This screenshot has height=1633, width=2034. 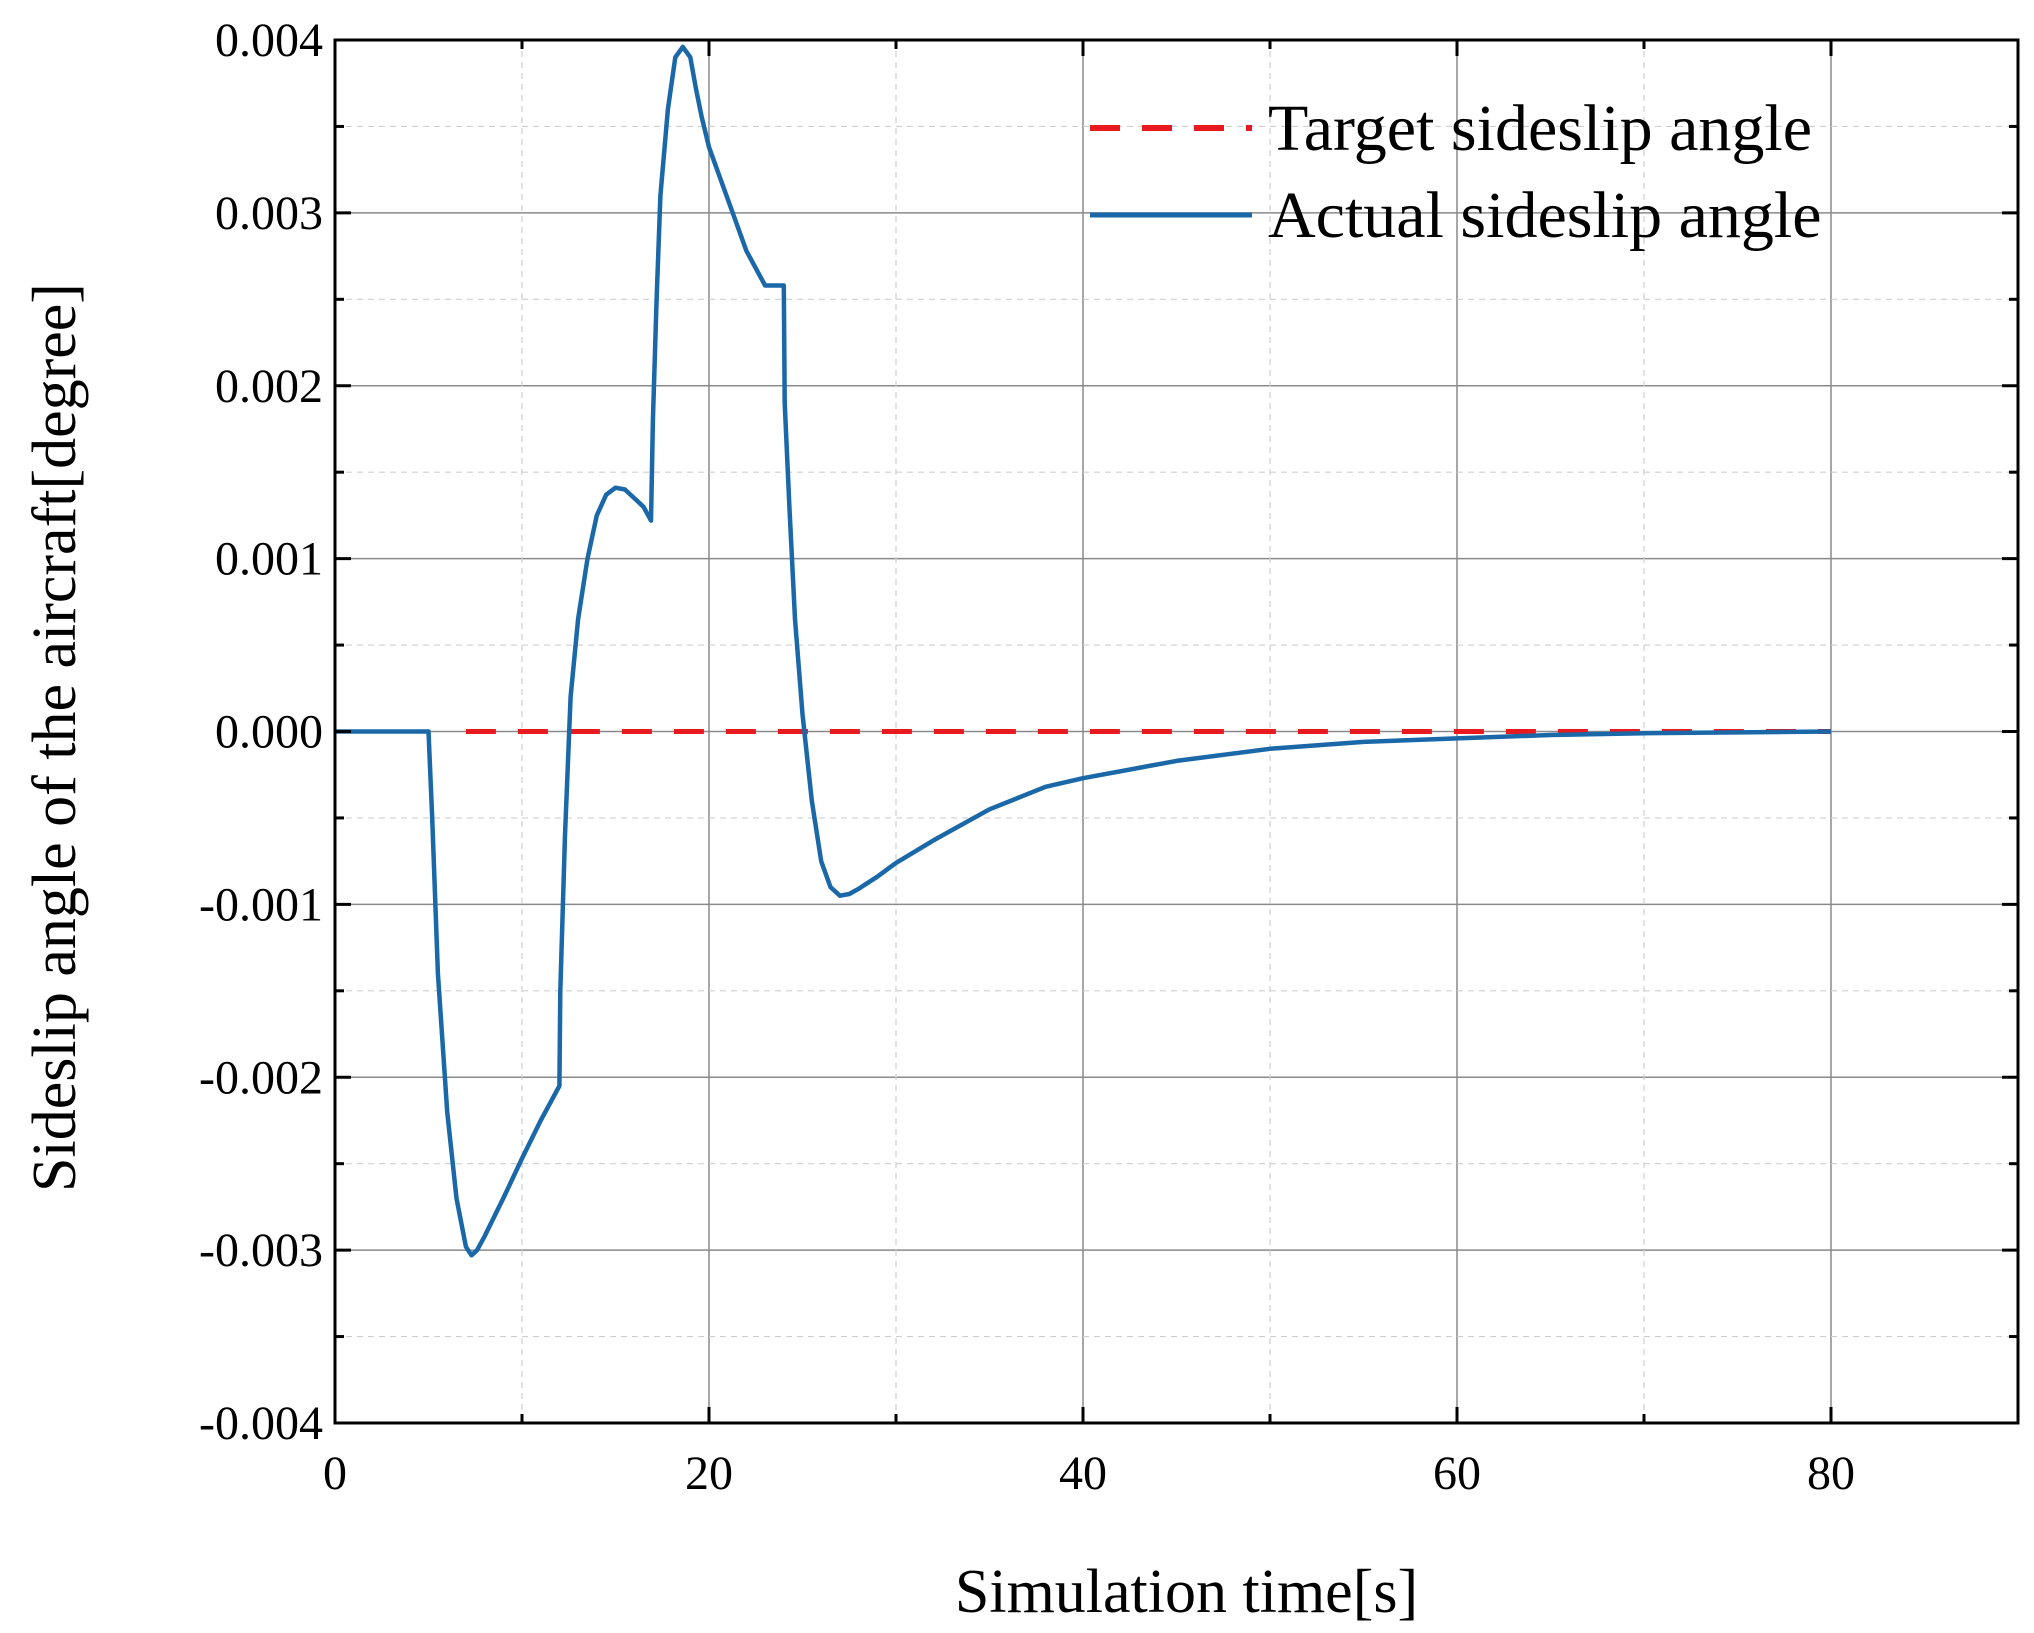 What do you see at coordinates (261, 1423) in the screenshot?
I see `y-tick-label: -0.004` at bounding box center [261, 1423].